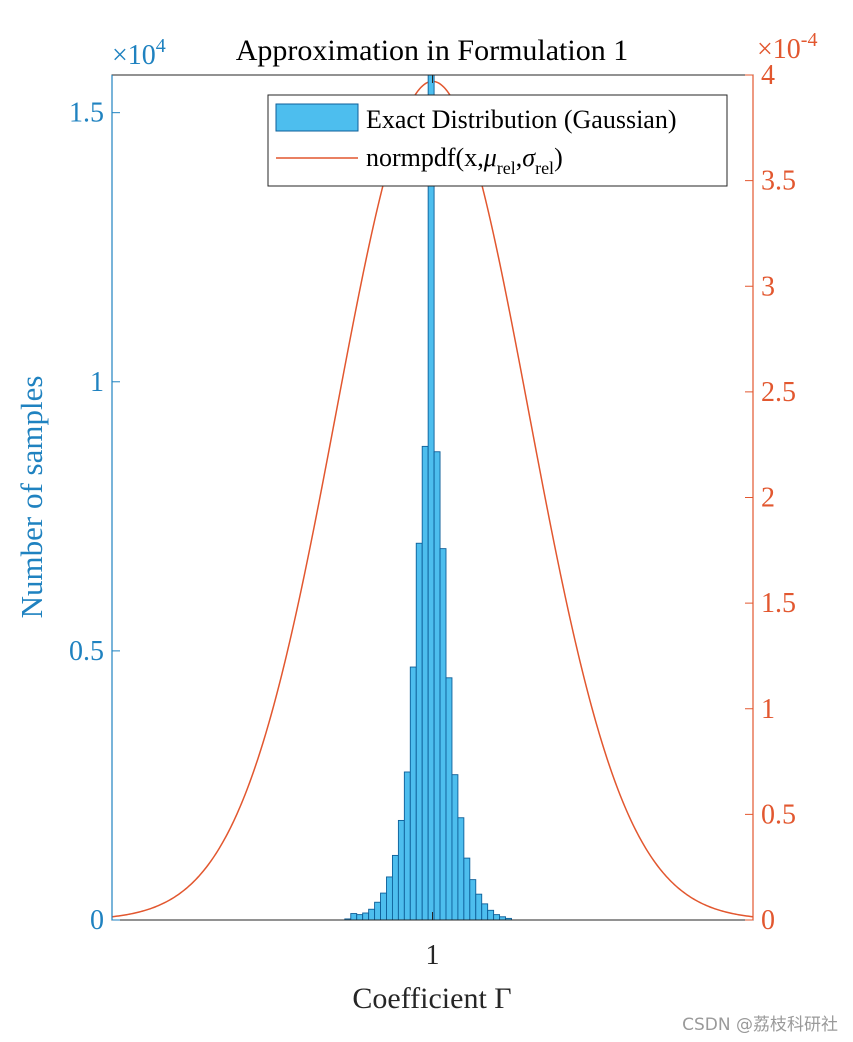 The image size is (853, 1042). What do you see at coordinates (94, 517) in the screenshot?
I see `left-axis-ticks: 0 0.5 1 1.5` at bounding box center [94, 517].